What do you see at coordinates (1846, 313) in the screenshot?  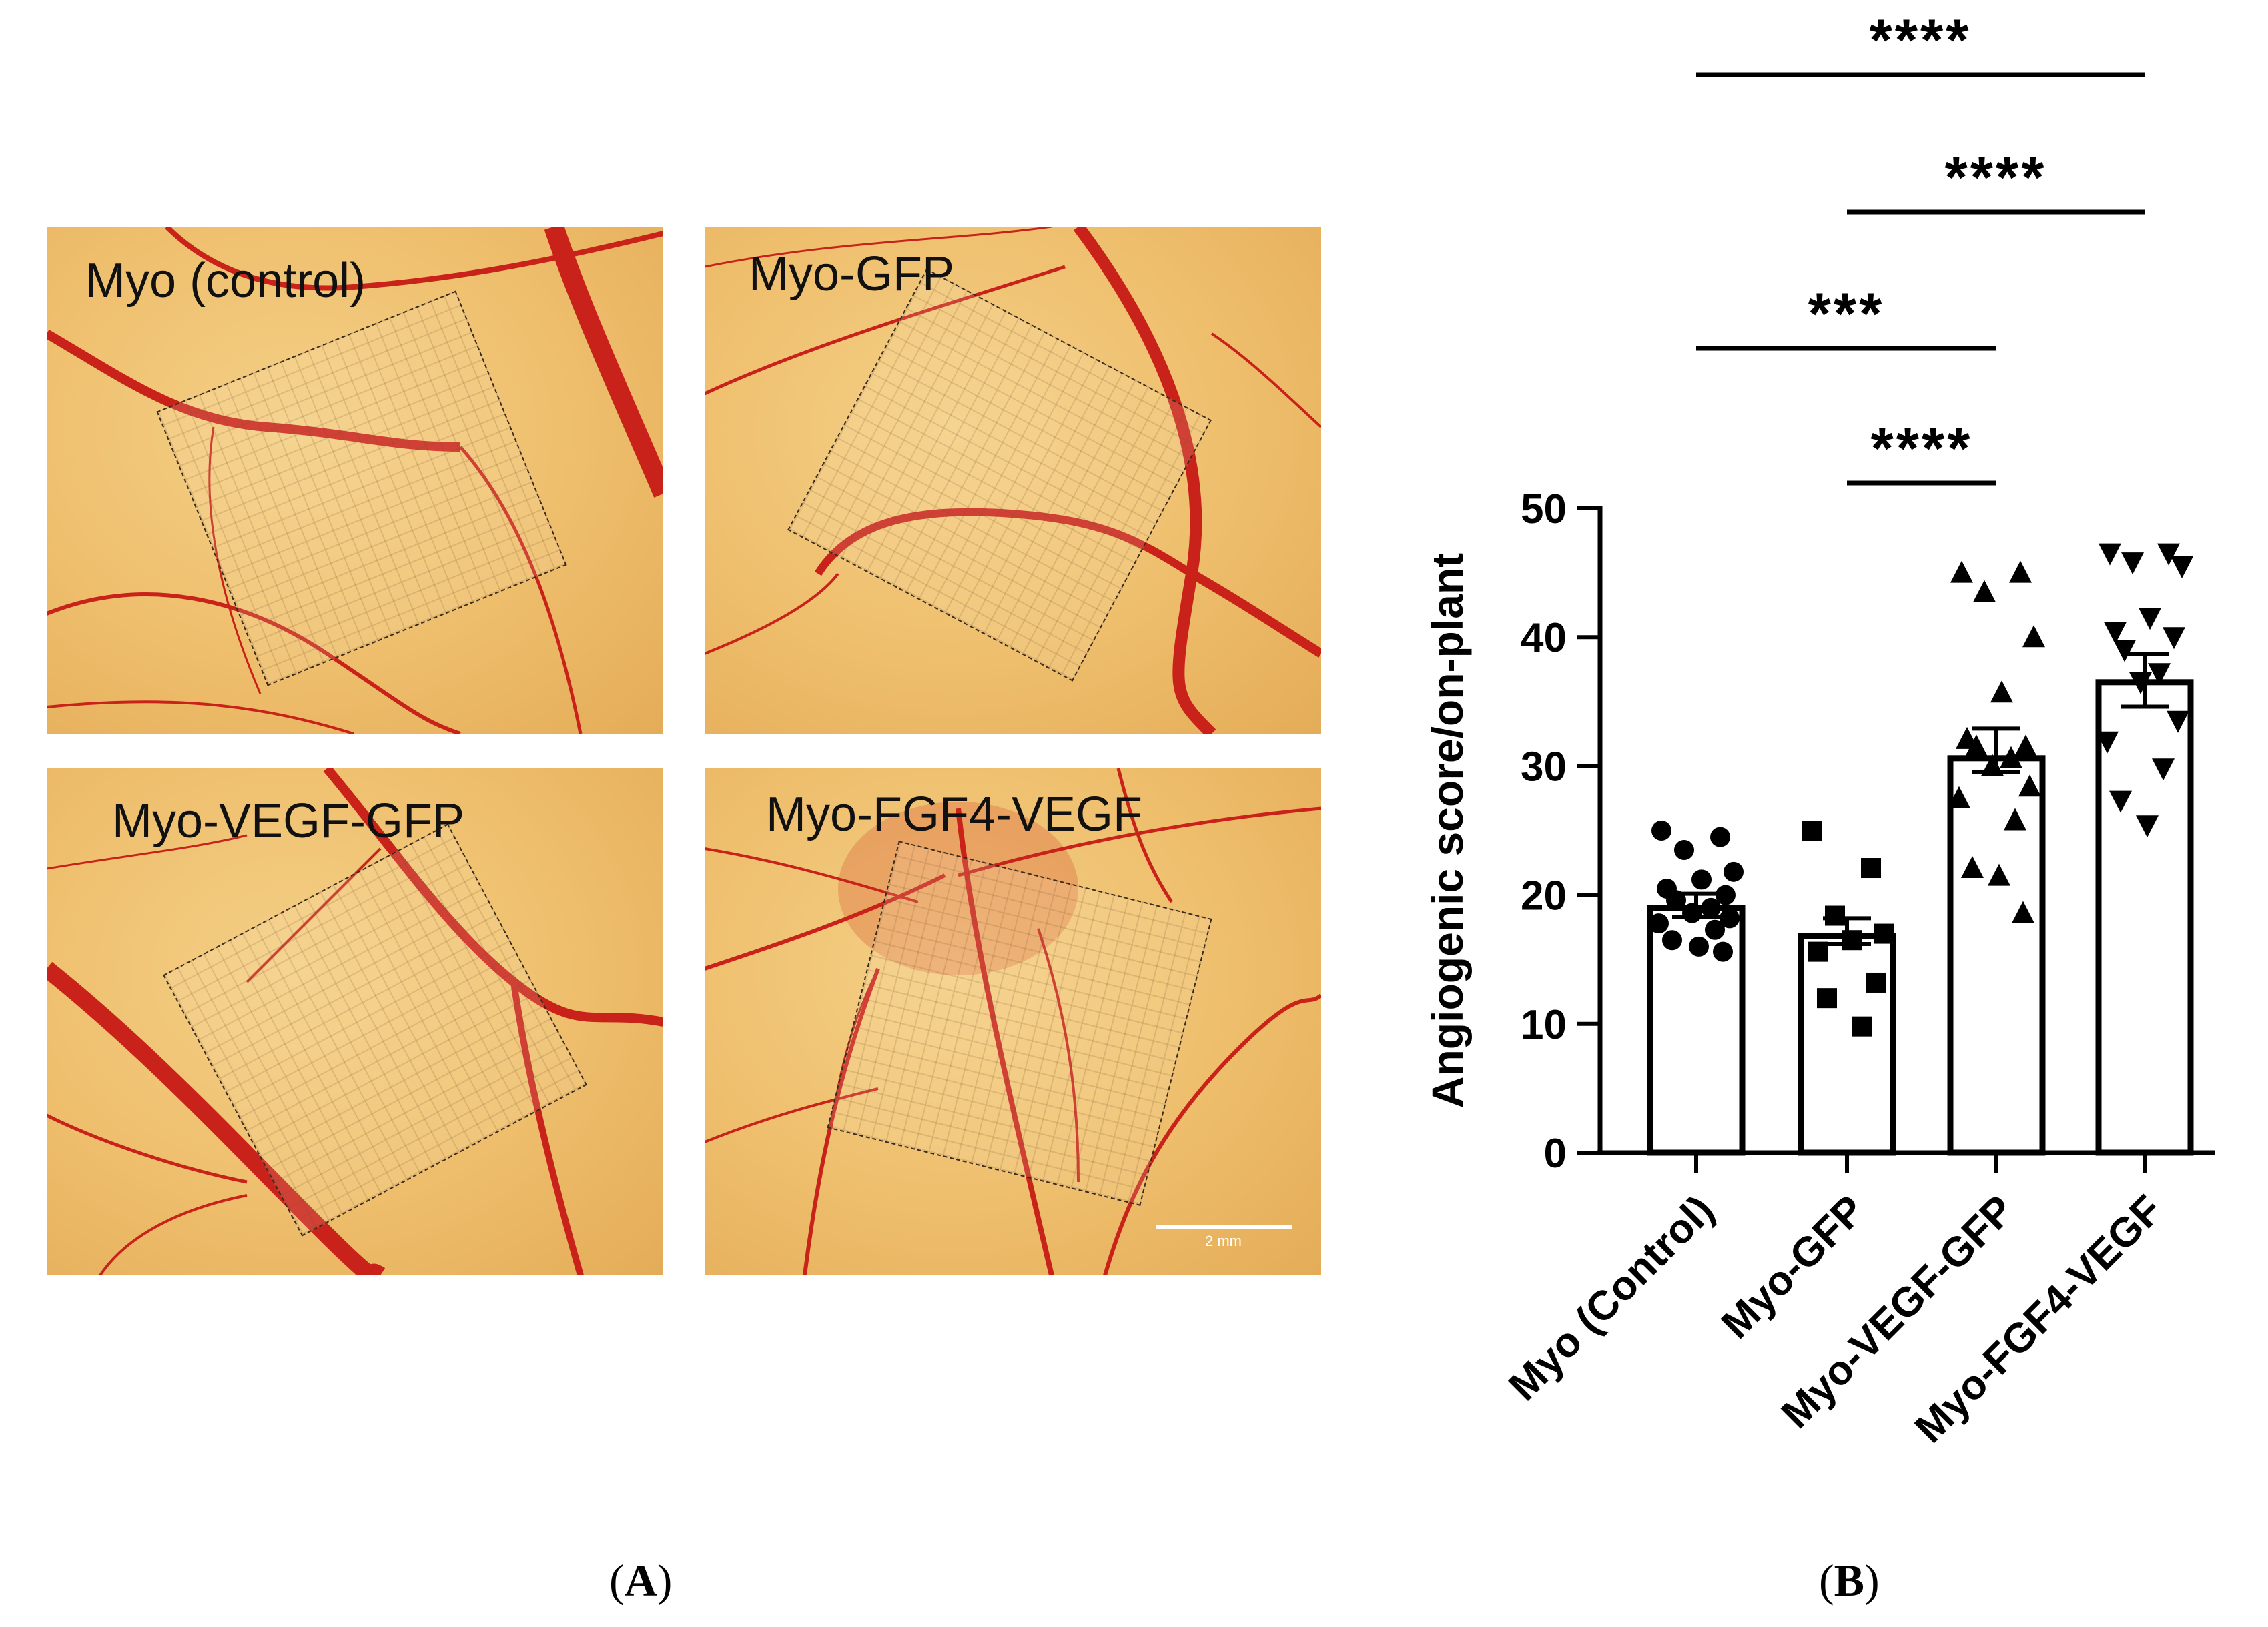 I see `significance-label: ***` at bounding box center [1846, 313].